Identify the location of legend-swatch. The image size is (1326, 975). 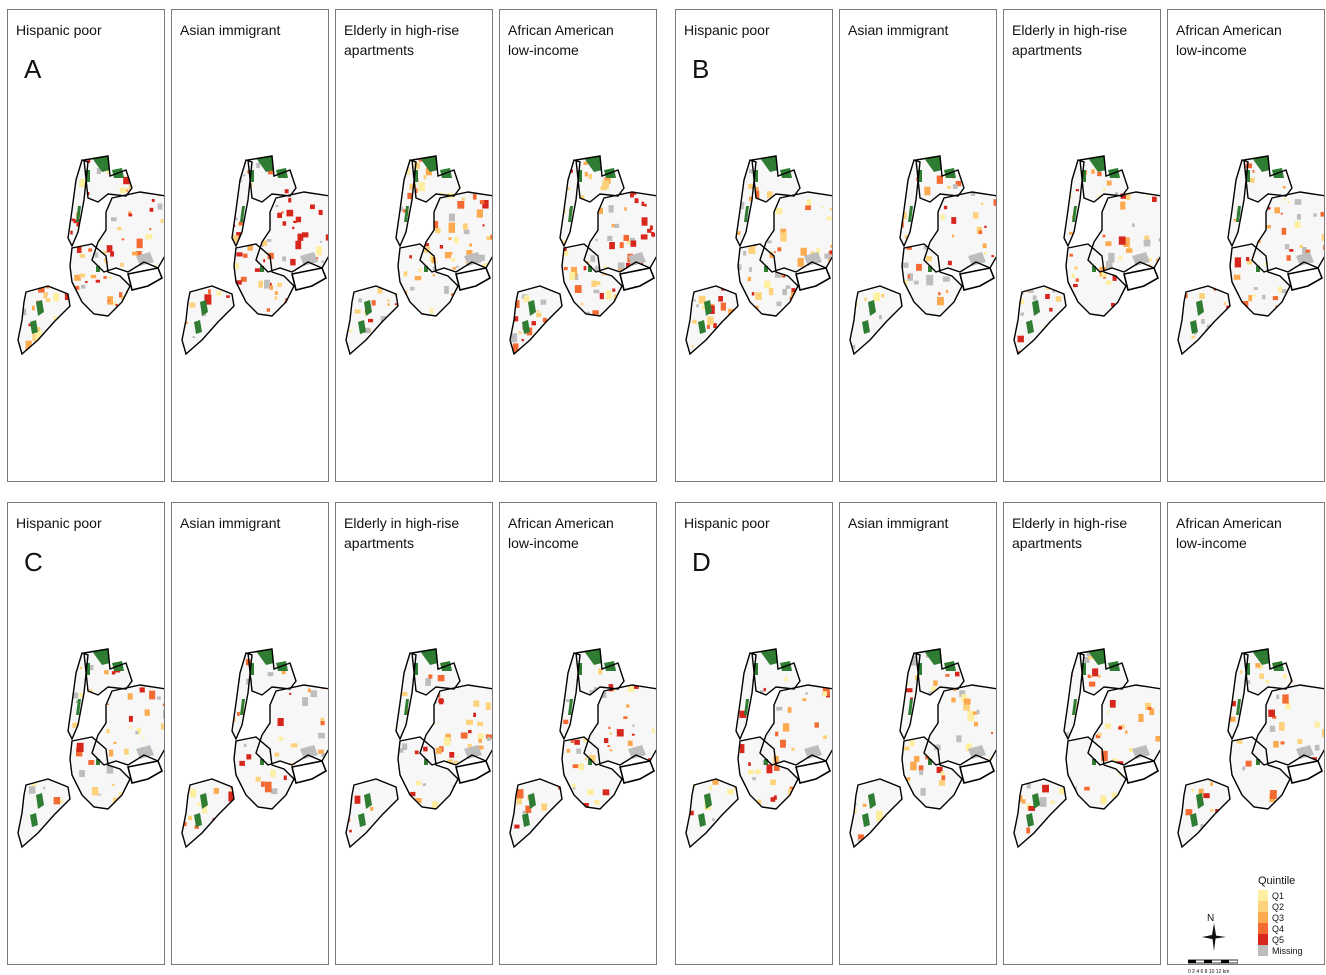
(1263, 906).